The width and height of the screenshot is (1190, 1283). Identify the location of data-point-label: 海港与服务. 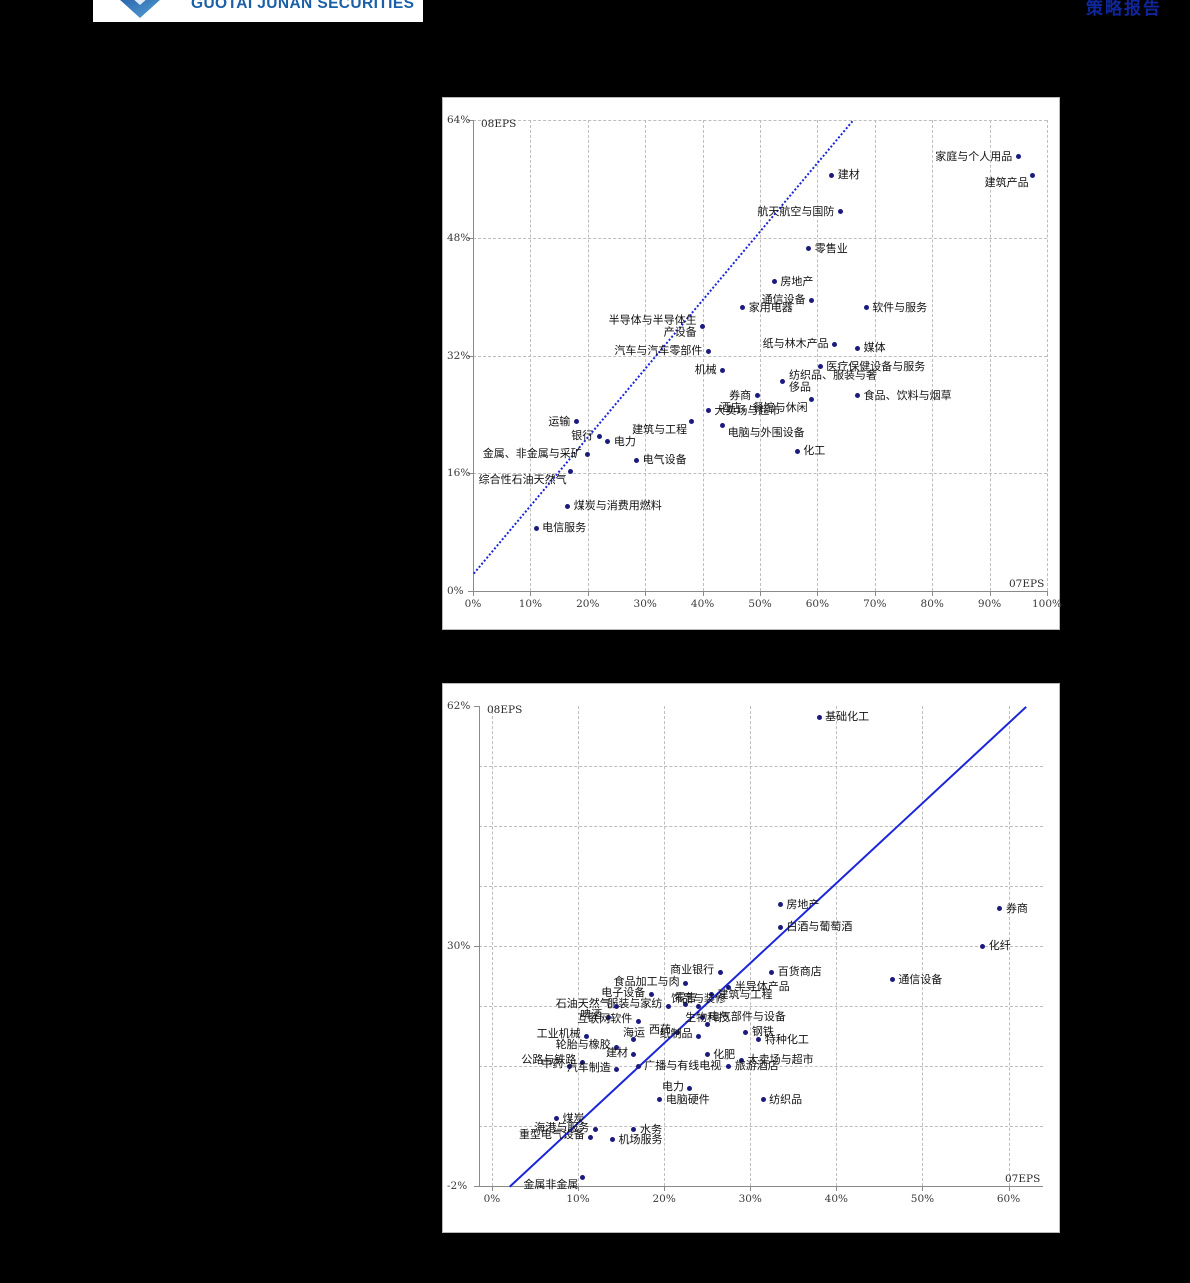
(562, 1127).